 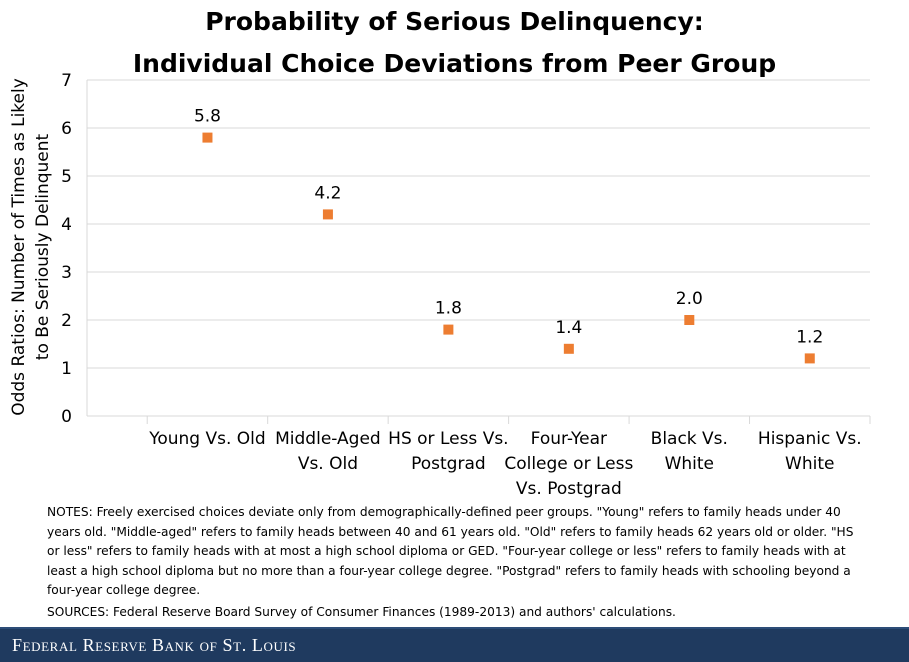 I want to click on x-category-label: Young Vs. Old, so click(x=206, y=439).